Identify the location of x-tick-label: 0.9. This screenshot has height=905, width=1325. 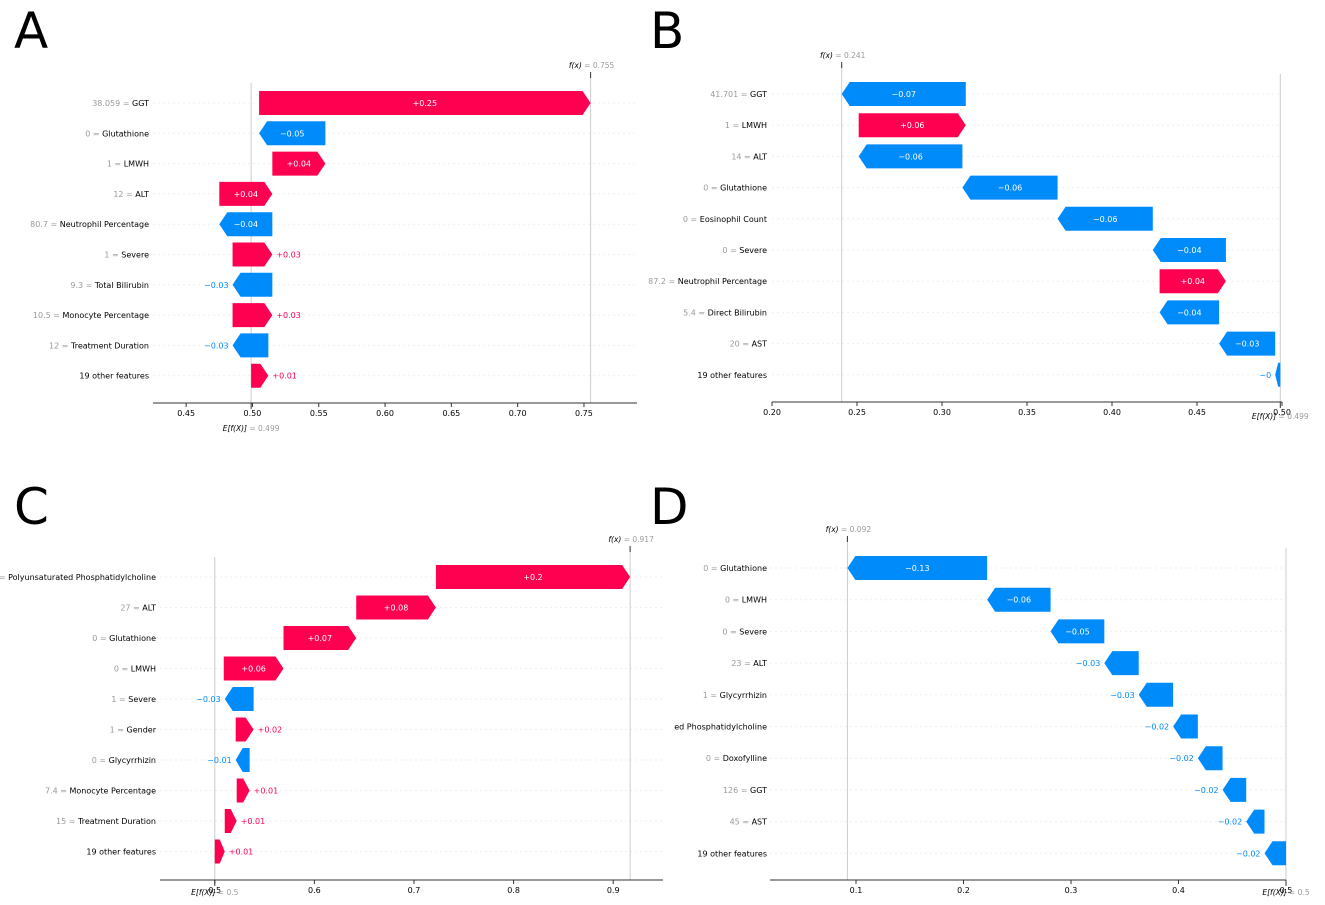
(613, 890).